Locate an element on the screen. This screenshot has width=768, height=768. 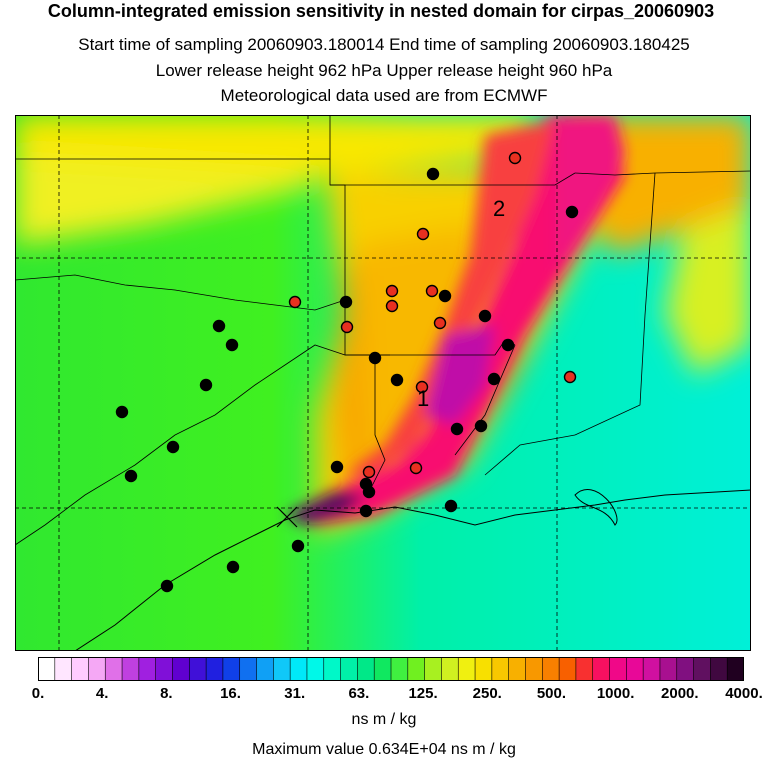
colorbar-units: ns m / kg is located at coordinates (384, 719).